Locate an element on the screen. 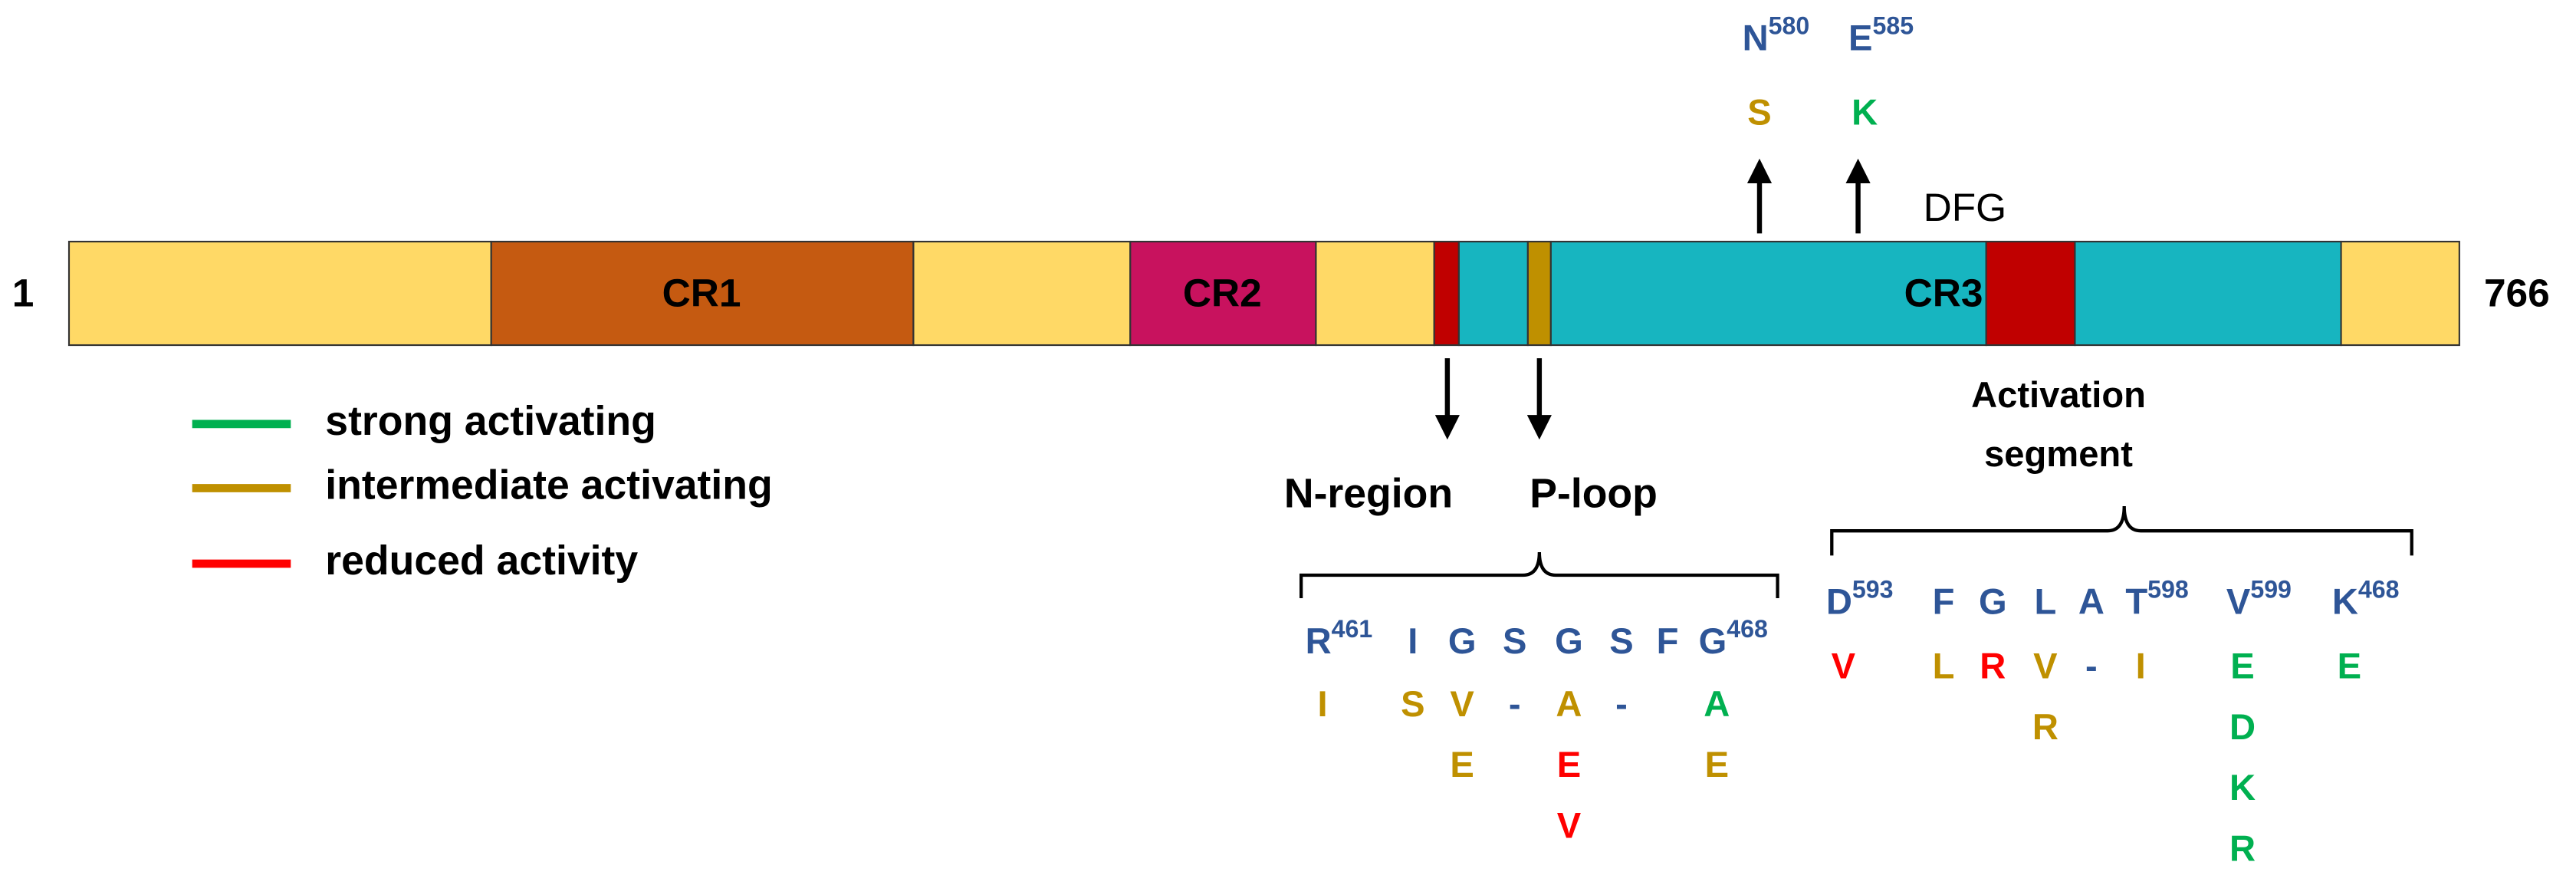  wild-type-residue: R461 is located at coordinates (1339, 638).